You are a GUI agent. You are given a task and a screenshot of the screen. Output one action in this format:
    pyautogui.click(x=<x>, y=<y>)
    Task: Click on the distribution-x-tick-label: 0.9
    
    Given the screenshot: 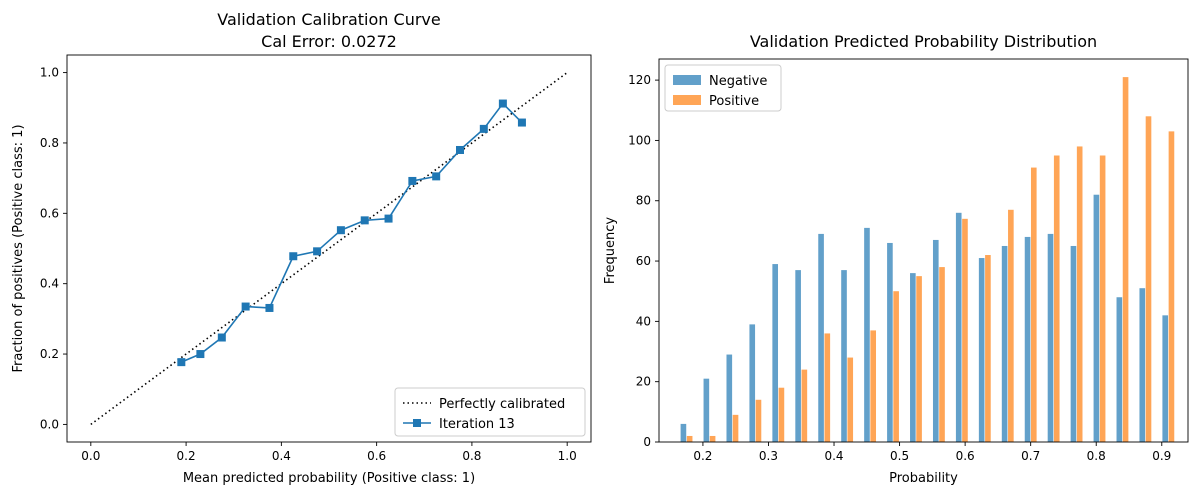 What is the action you would take?
    pyautogui.click(x=1161, y=456)
    